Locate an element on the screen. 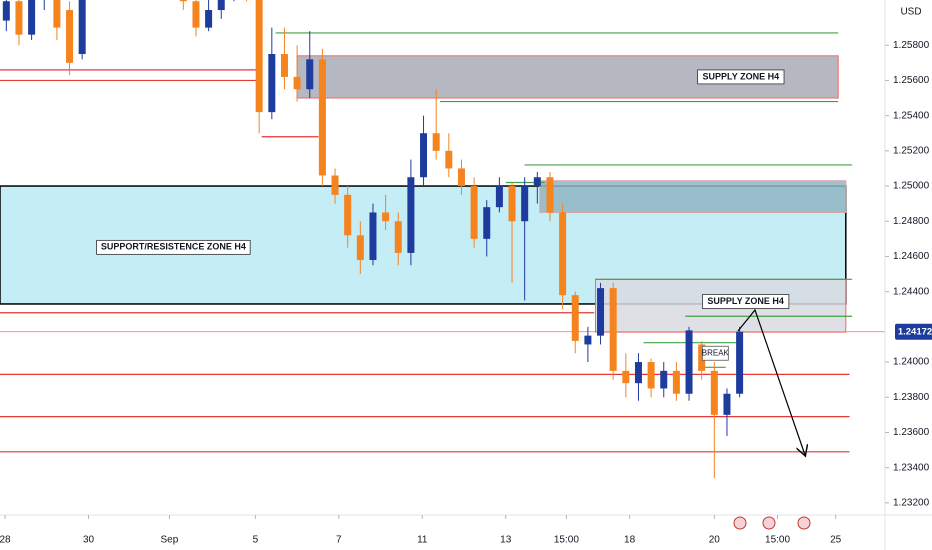 The width and height of the screenshot is (932, 550). price-label-box is located at coordinates (913, 331).